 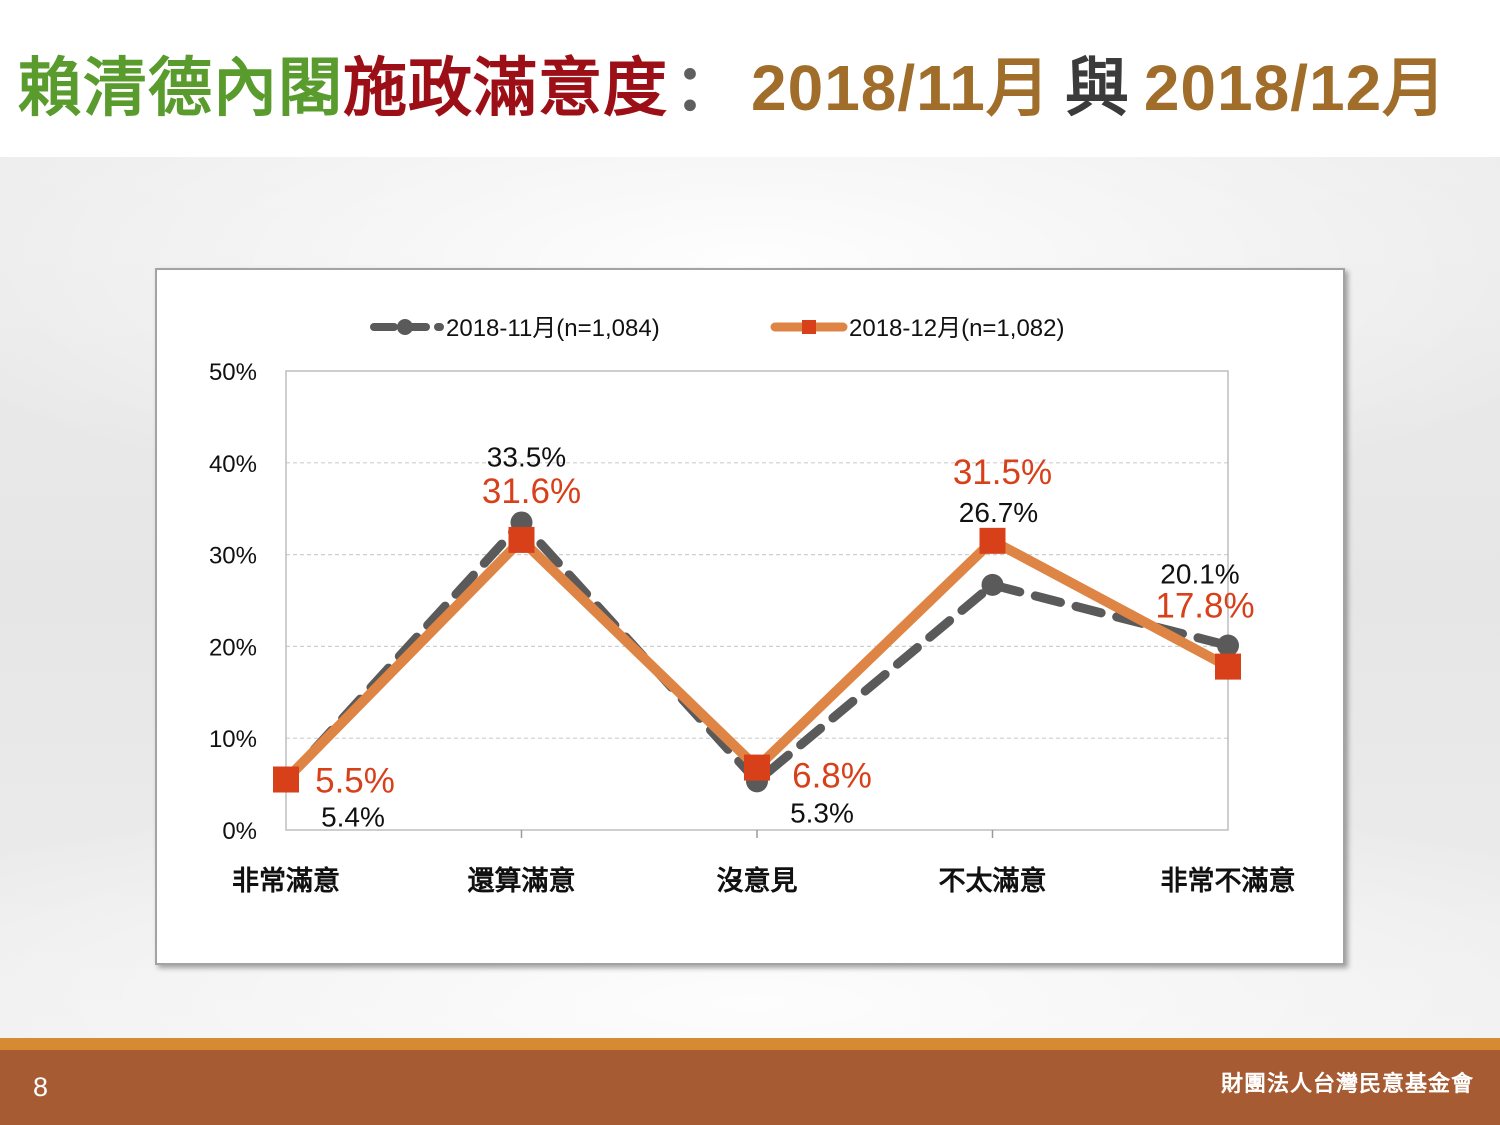 What do you see at coordinates (901, 88) in the screenshot?
I see `title-period-1: 2018/11月` at bounding box center [901, 88].